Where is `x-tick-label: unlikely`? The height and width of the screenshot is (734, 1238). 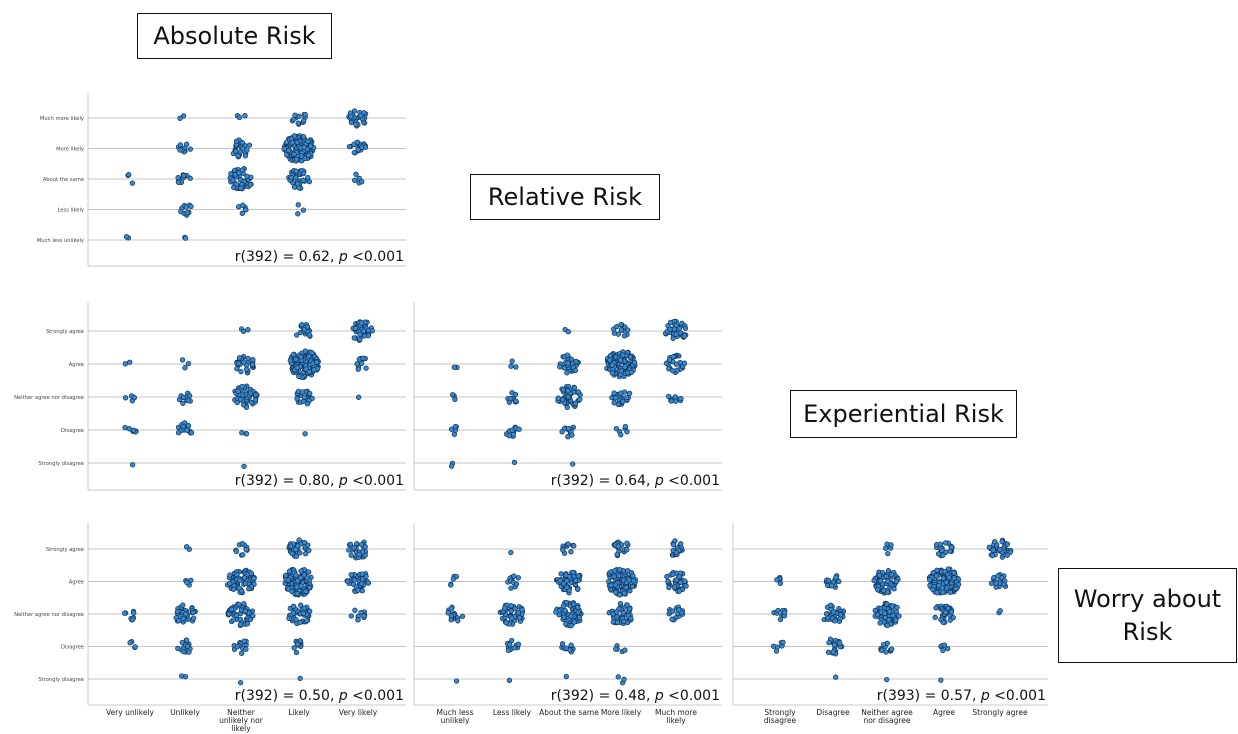
x-tick-label: unlikely is located at coordinates (455, 720).